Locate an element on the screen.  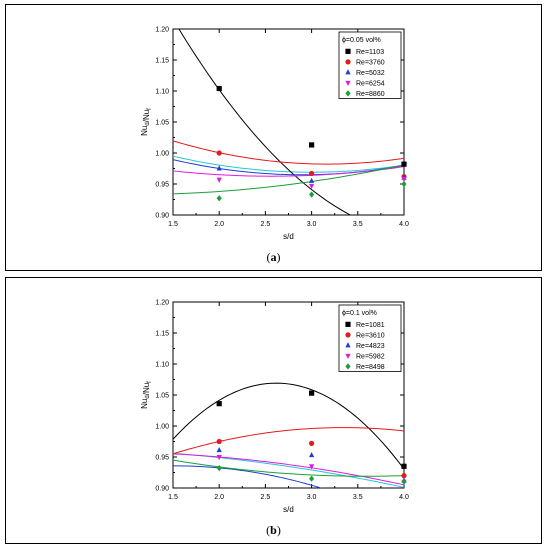
legend-entry-5: Re=8860 is located at coordinates (370, 94).